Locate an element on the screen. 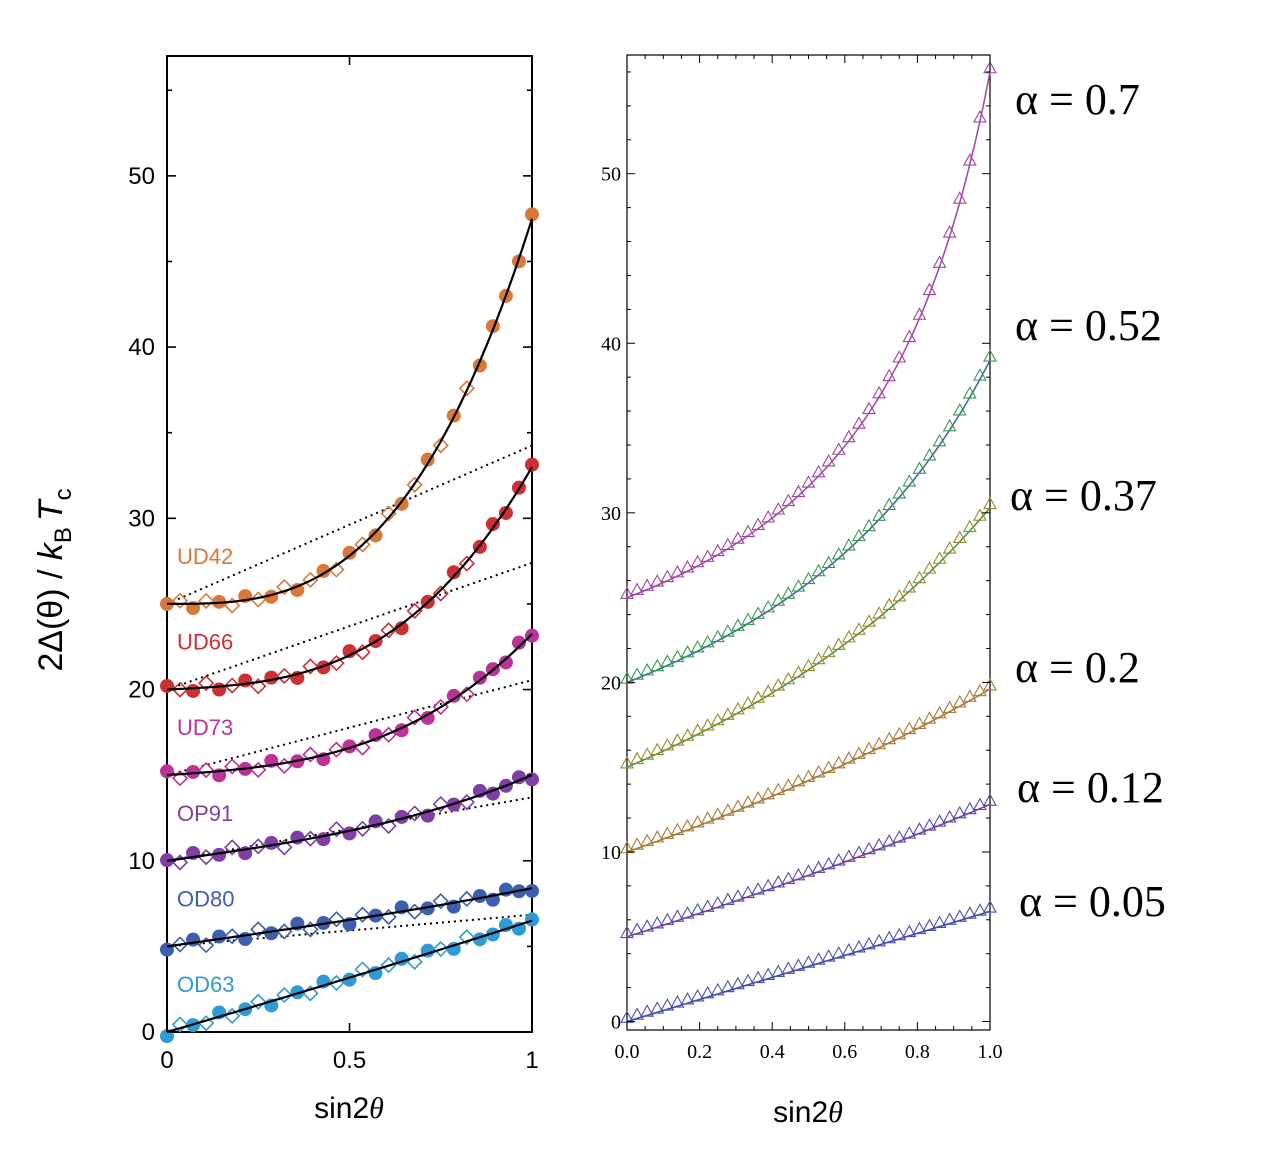 The width and height of the screenshot is (1262, 1152). left-xtick-label: 0 is located at coordinates (166, 1060).